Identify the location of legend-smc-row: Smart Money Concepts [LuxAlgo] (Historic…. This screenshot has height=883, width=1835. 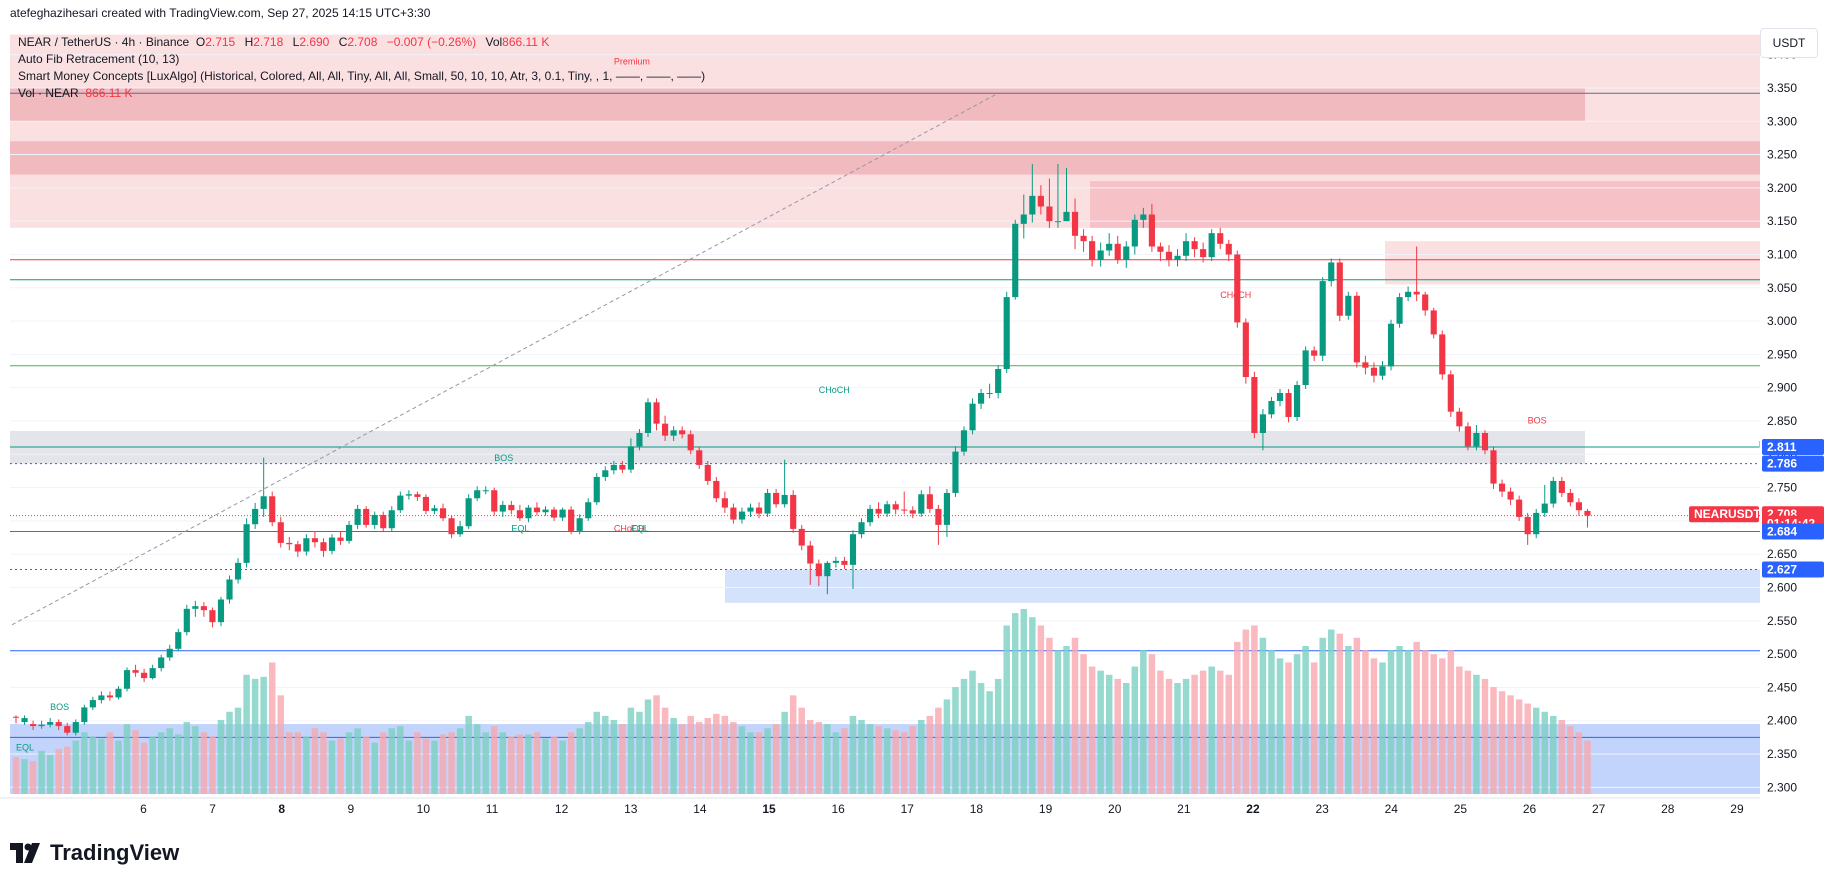
(362, 76).